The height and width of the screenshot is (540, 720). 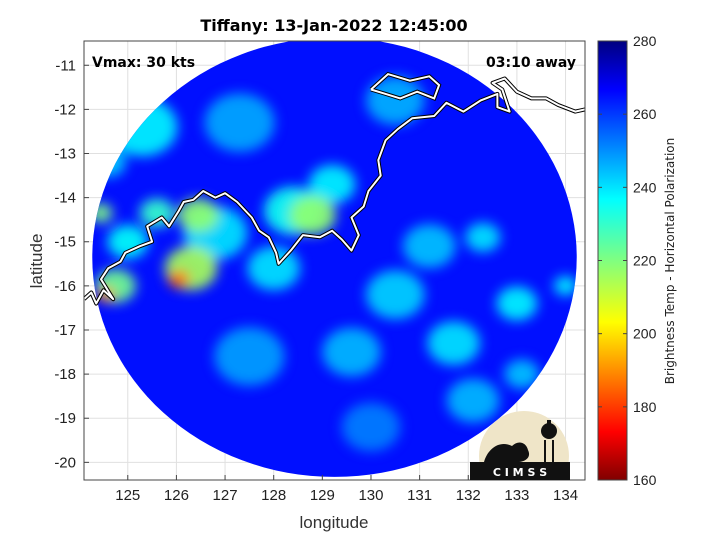 What do you see at coordinates (645, 261) in the screenshot?
I see `cb-tick-label-3: 220` at bounding box center [645, 261].